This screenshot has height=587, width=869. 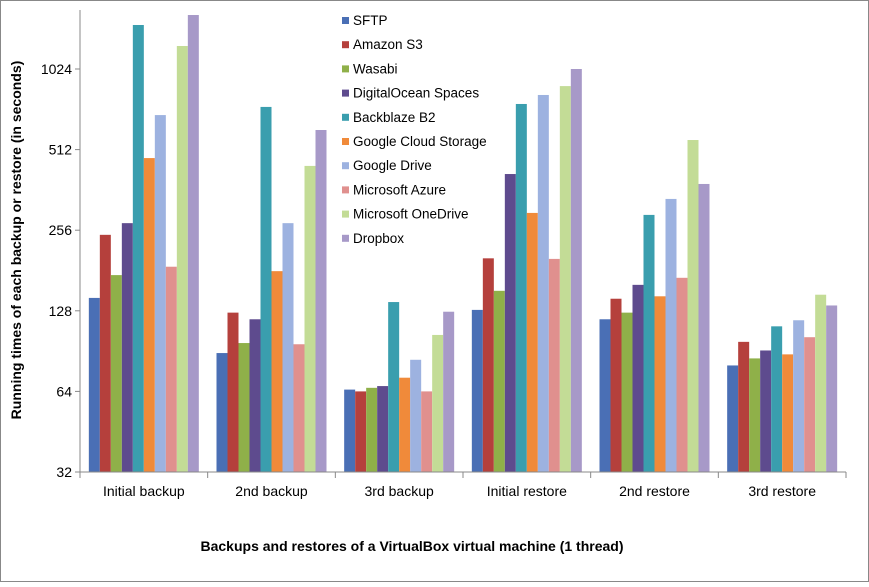 I want to click on x-tick-label: 2nd restore, so click(x=654, y=491).